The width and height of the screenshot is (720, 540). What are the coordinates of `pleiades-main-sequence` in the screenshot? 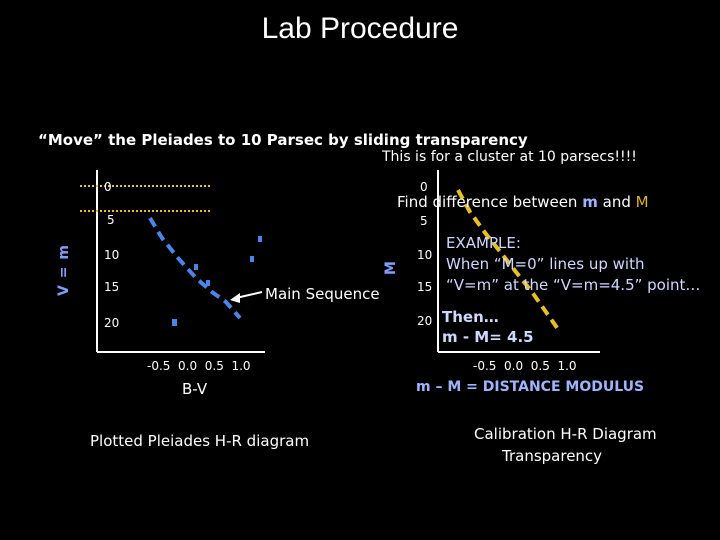 It's located at (195, 268).